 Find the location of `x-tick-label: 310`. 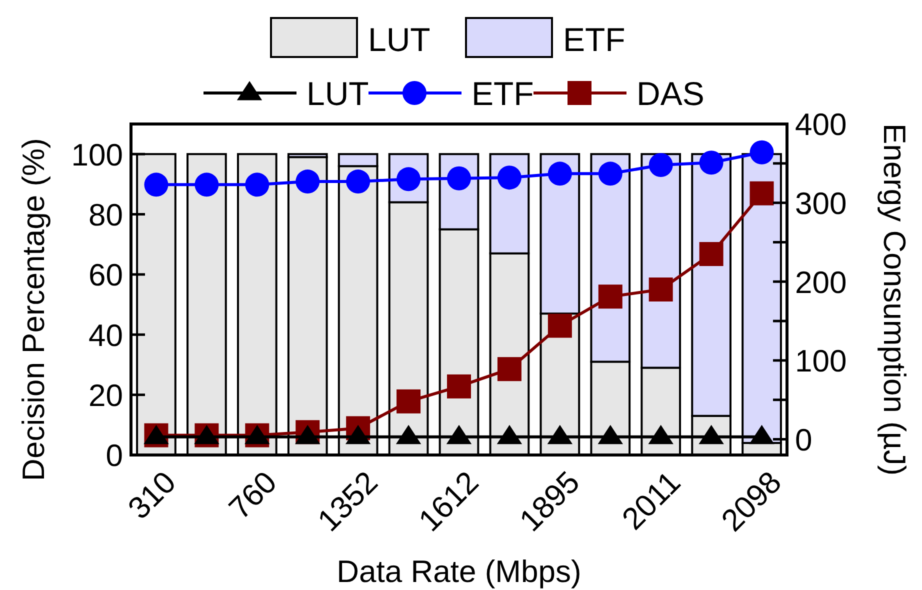

x-tick-label: 310 is located at coordinates (152, 495).